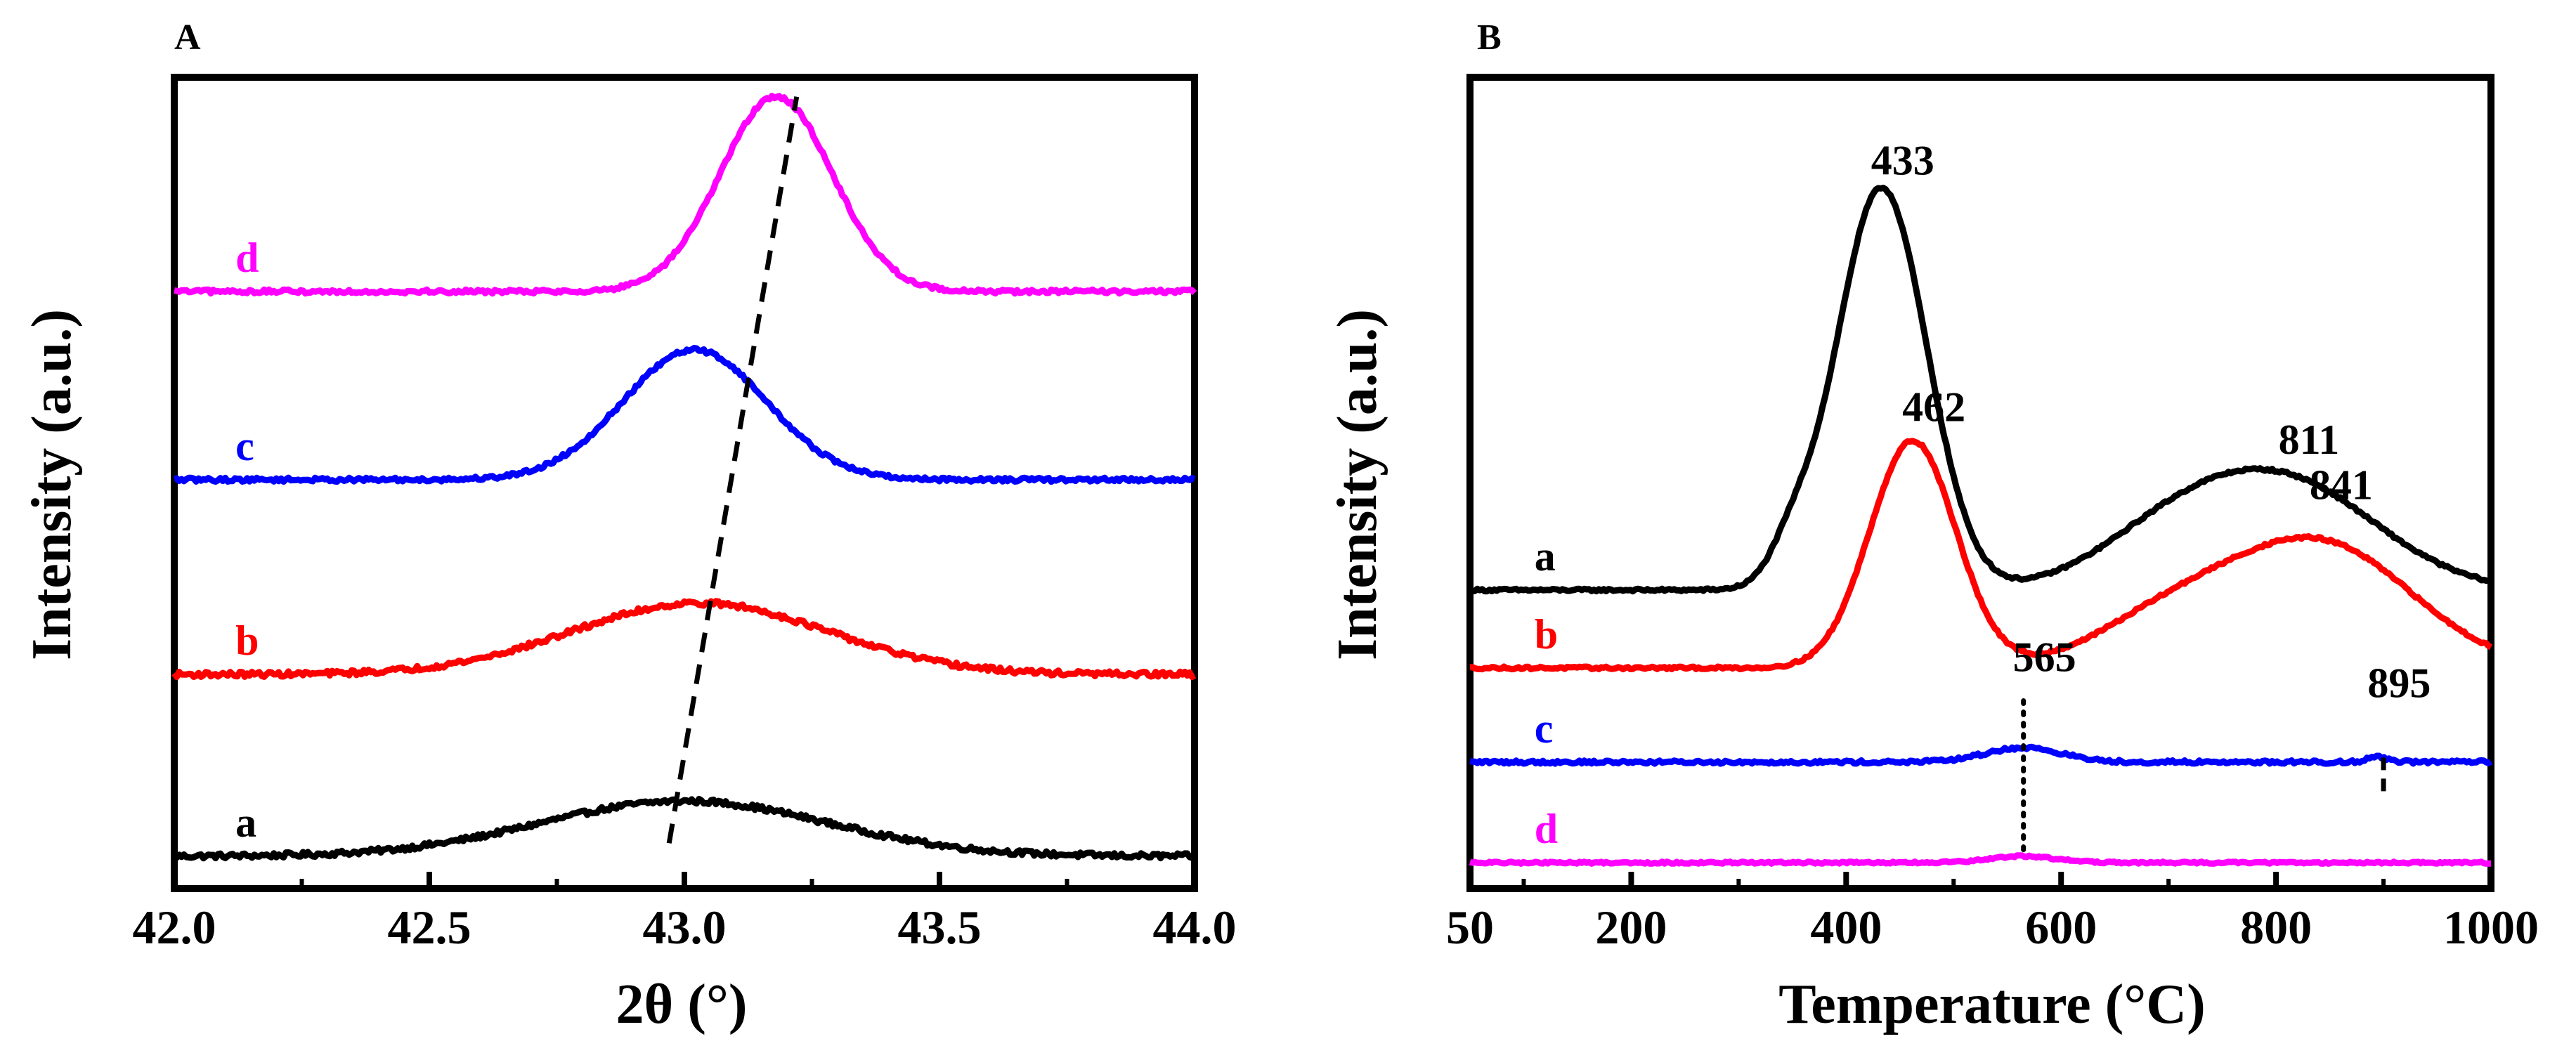 Image resolution: width=2576 pixels, height=1053 pixels. I want to click on panel-b-x-tick-label-50: 50, so click(1470, 927).